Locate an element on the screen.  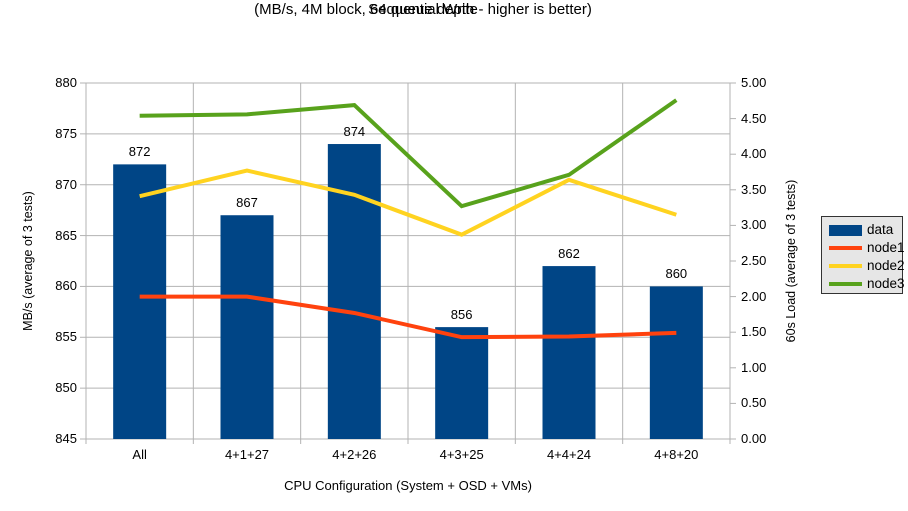
line-node2 is located at coordinates (408, 202).